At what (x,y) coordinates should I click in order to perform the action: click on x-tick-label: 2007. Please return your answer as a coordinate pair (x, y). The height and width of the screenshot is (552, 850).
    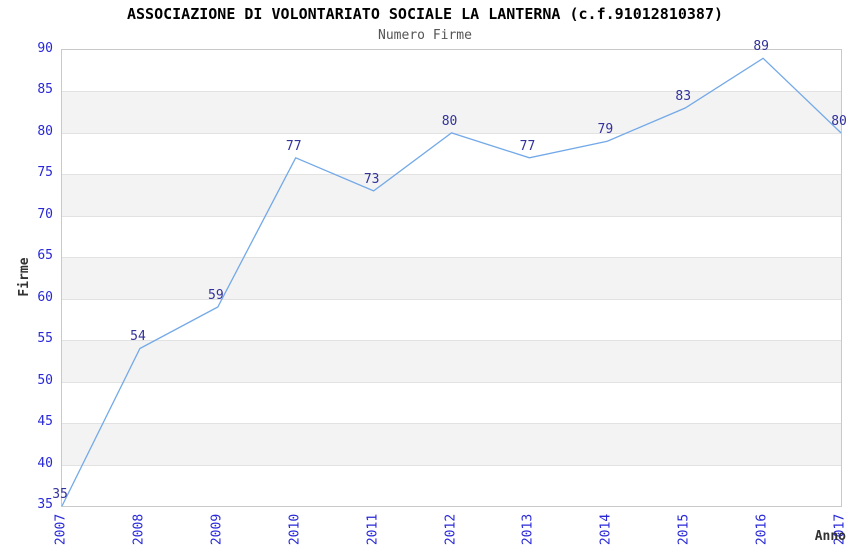
    Looking at the image, I should click on (61, 529).